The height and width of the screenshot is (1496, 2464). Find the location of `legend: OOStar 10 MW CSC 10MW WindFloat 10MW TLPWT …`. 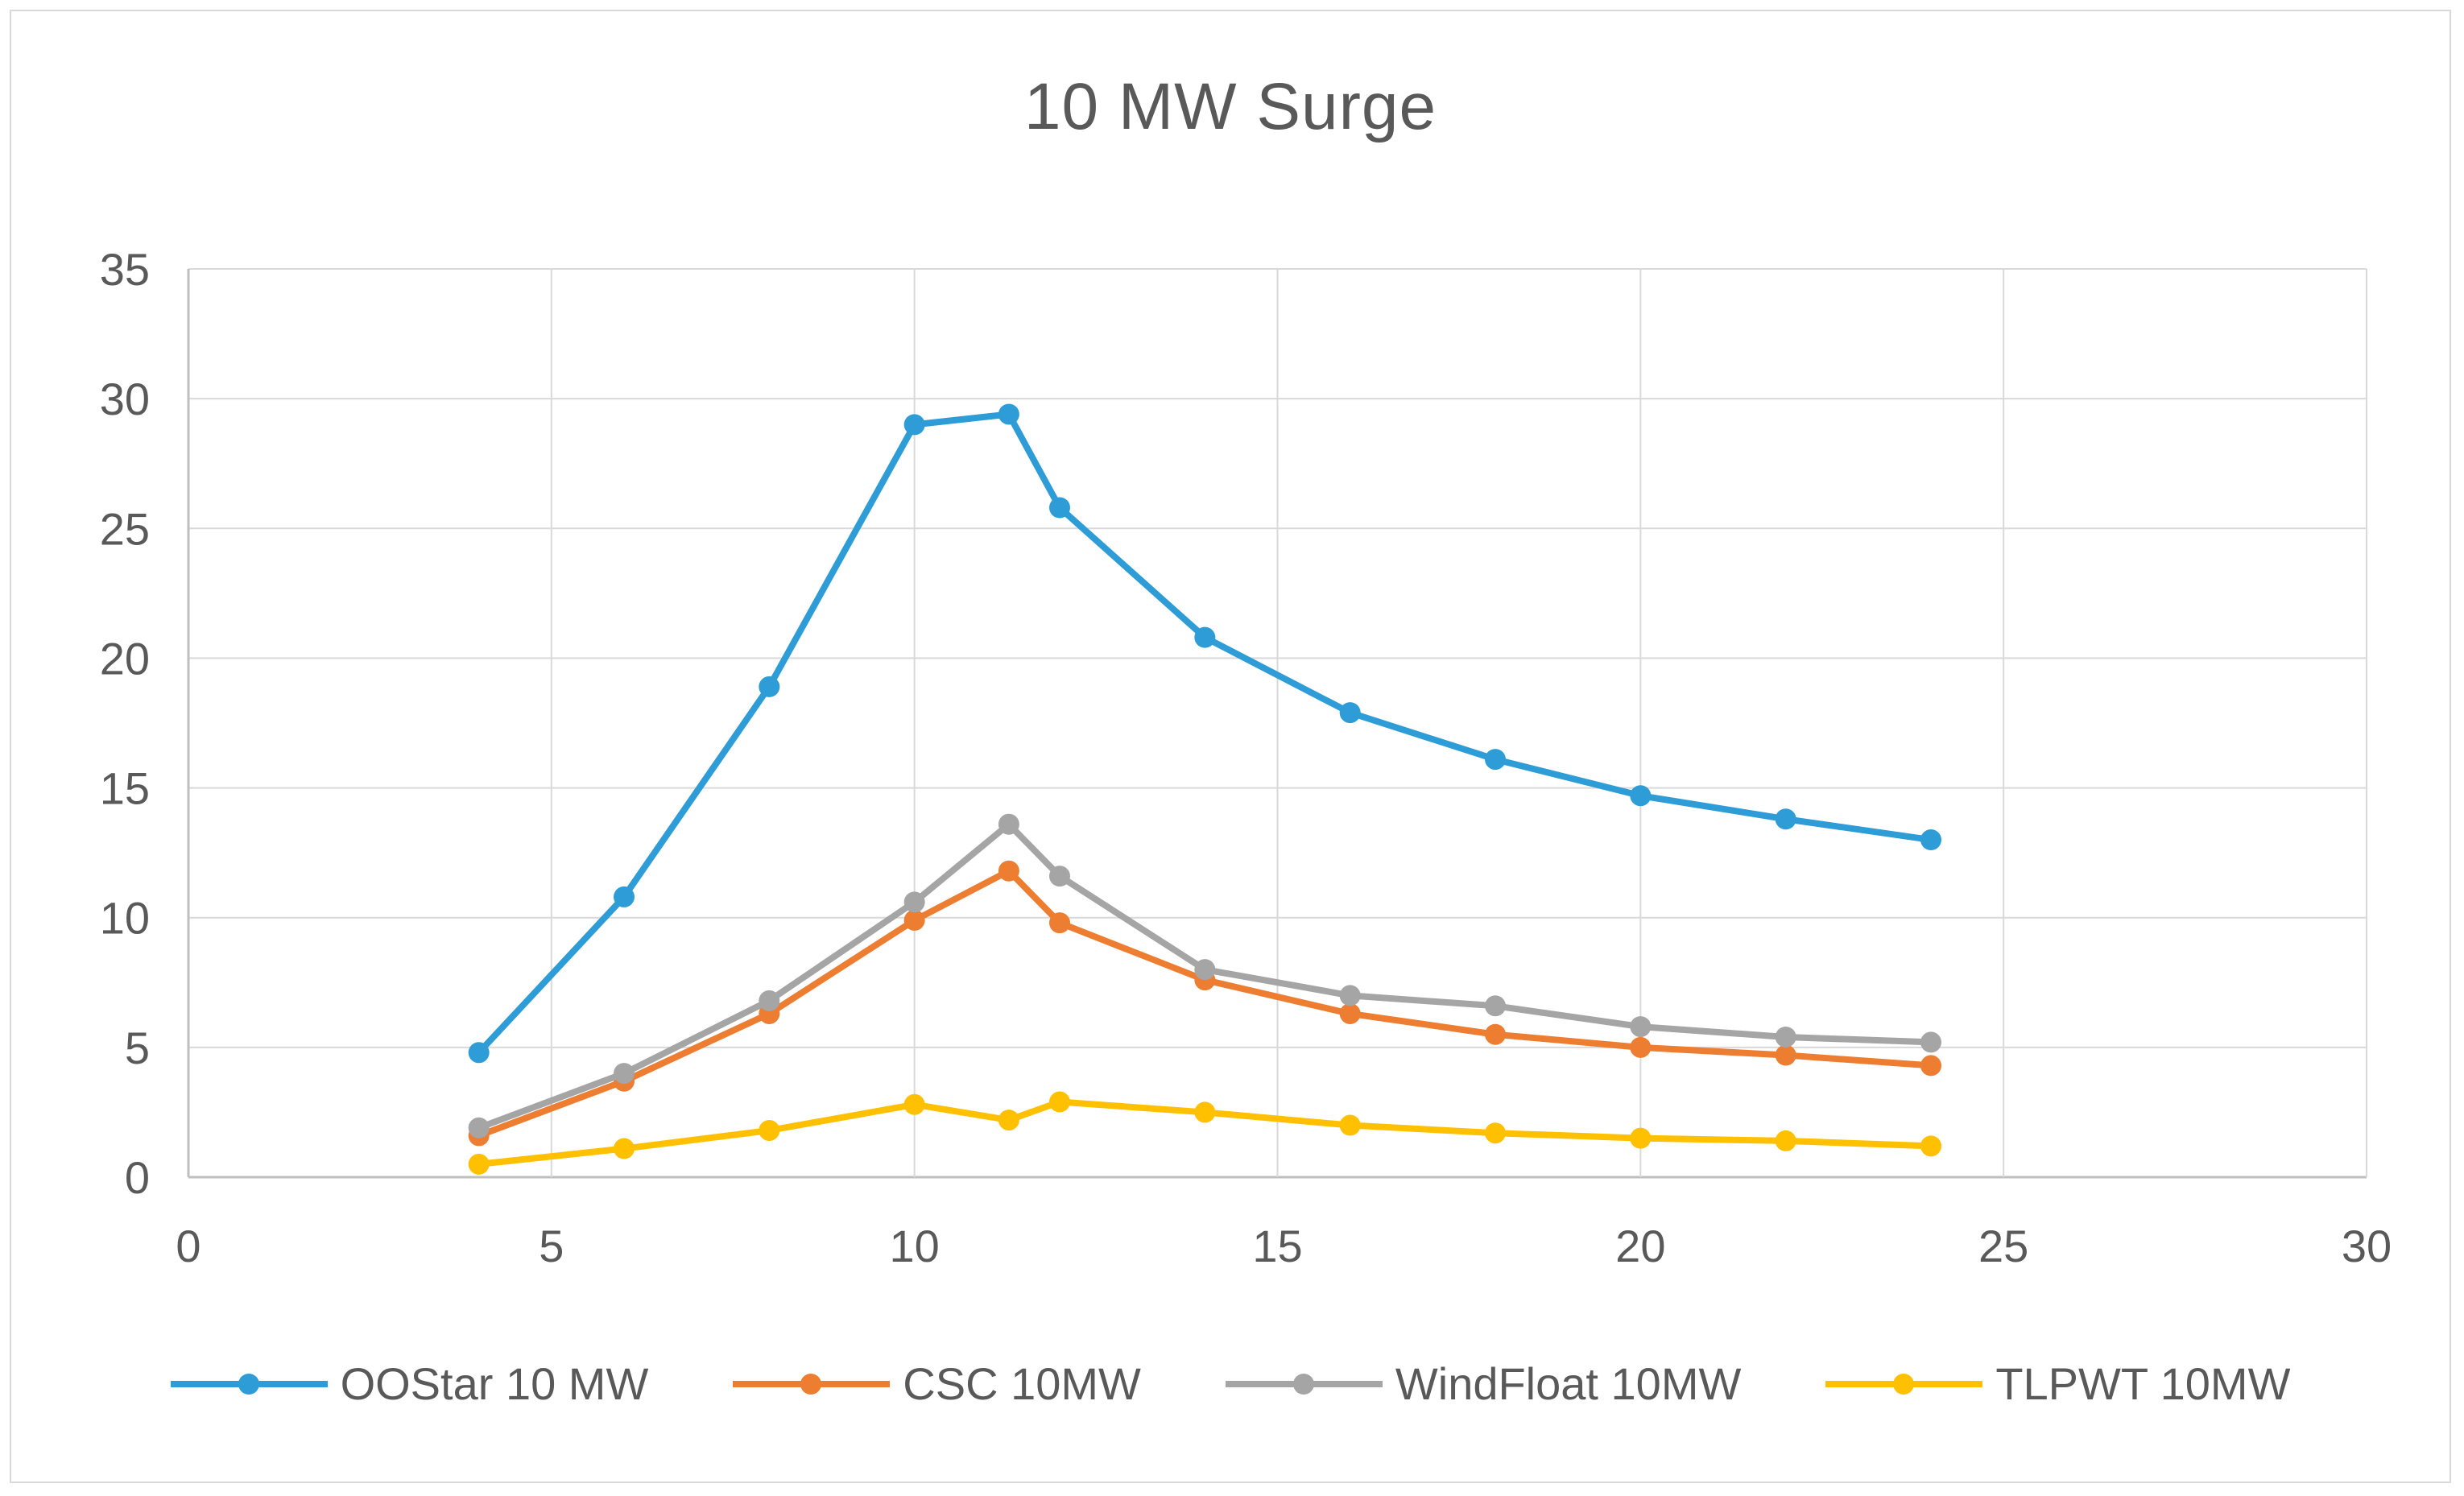

legend: OOStar 10 MW CSC 10MW WindFloat 10MW TLPWT … is located at coordinates (1230, 1384).